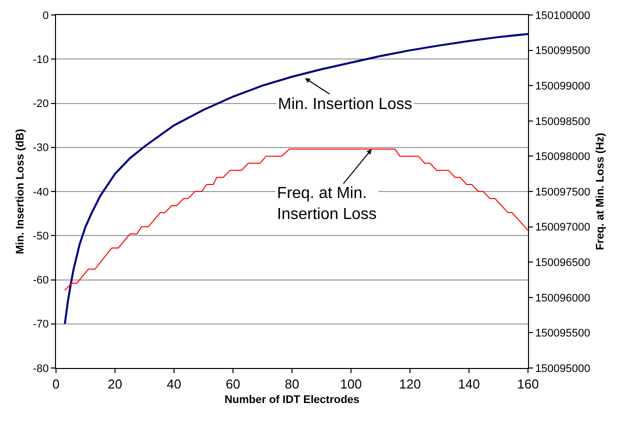 The width and height of the screenshot is (623, 421). What do you see at coordinates (45, 16) in the screenshot?
I see `y-tick-label: 0` at bounding box center [45, 16].